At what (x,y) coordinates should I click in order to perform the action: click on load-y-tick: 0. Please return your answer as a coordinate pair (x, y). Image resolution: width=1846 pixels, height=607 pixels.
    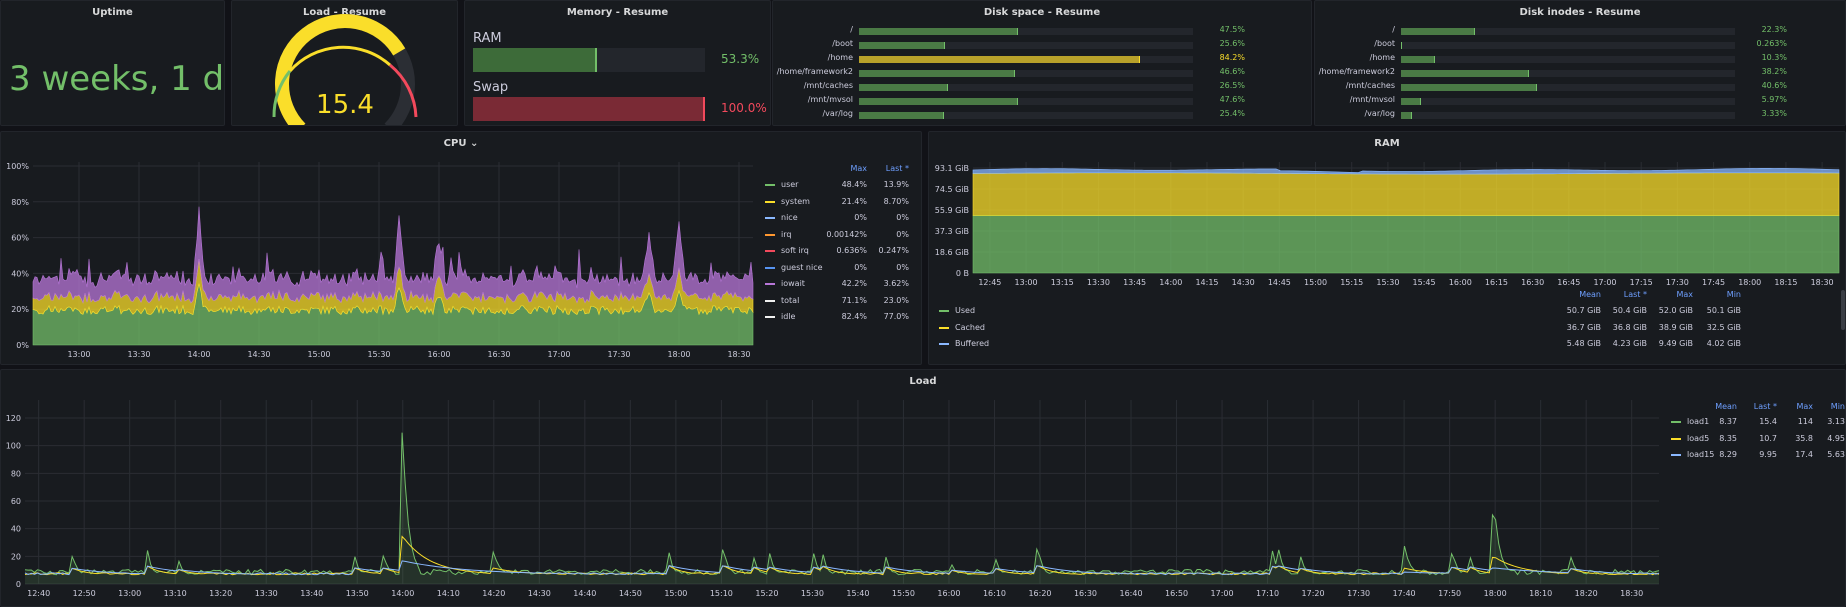
    Looking at the image, I should click on (18, 584).